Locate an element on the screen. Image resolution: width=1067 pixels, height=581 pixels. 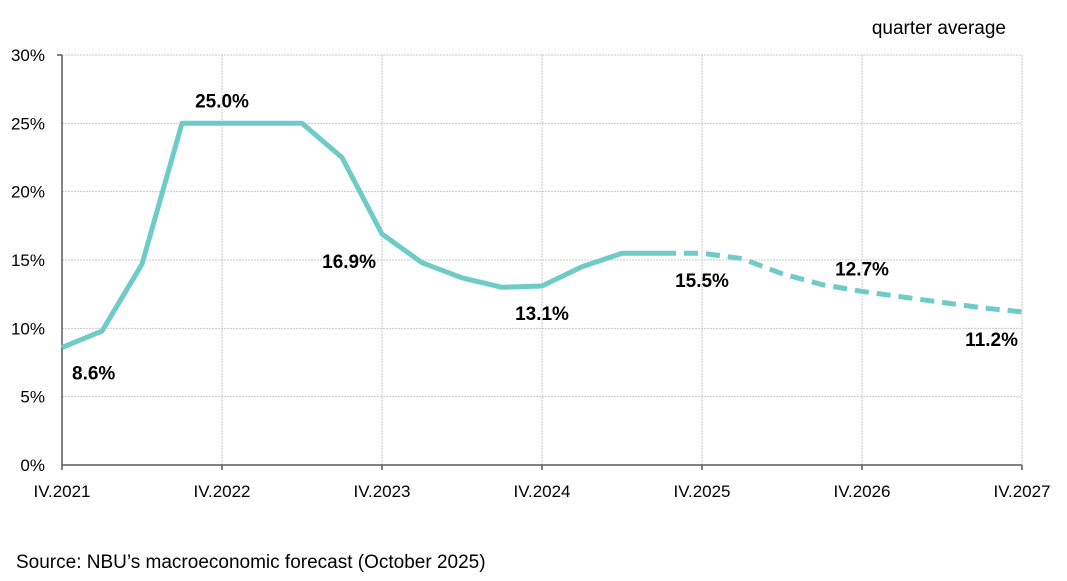
y-tick-label: 30% is located at coordinates (28, 55).